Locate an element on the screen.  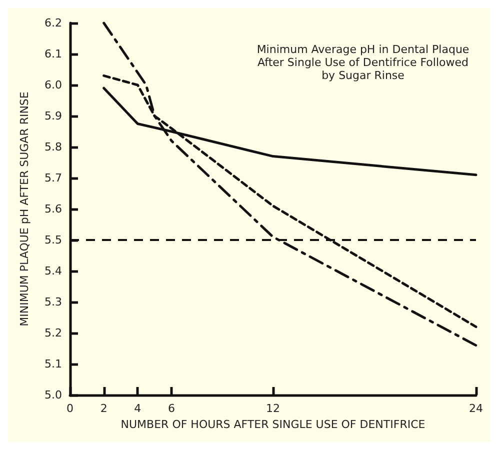
y-tick-label: 5.9 is located at coordinates (53, 116).